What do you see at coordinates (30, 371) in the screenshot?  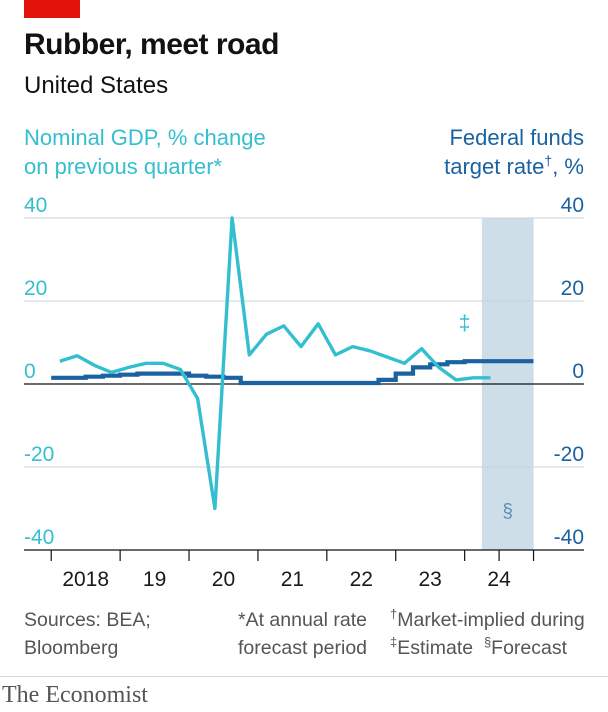 I see `left-tick-label: 0` at bounding box center [30, 371].